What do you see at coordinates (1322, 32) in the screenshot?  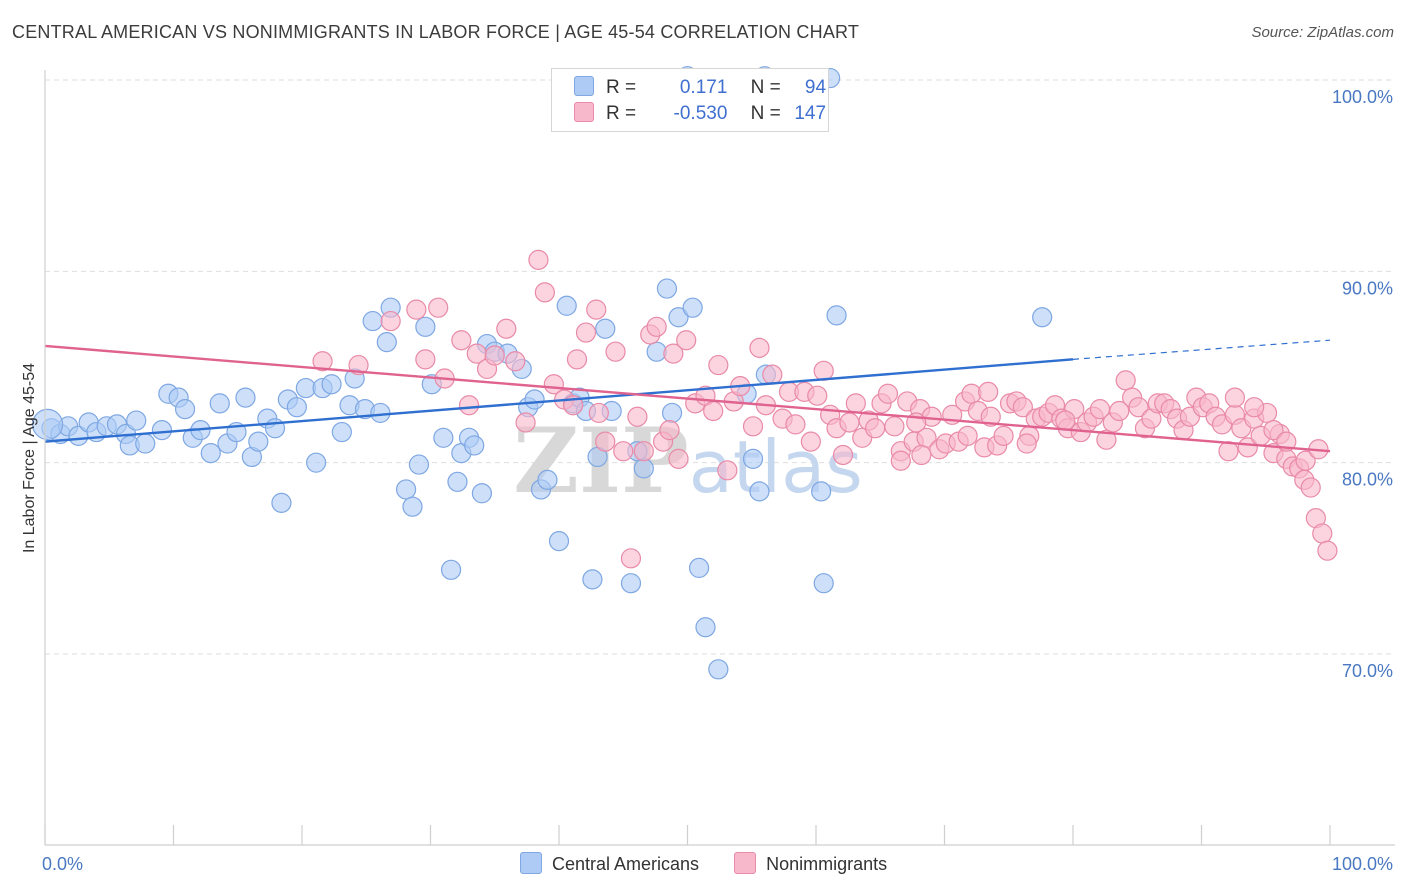 I see `chart-source: Source: ZipAtlas.com` at bounding box center [1322, 32].